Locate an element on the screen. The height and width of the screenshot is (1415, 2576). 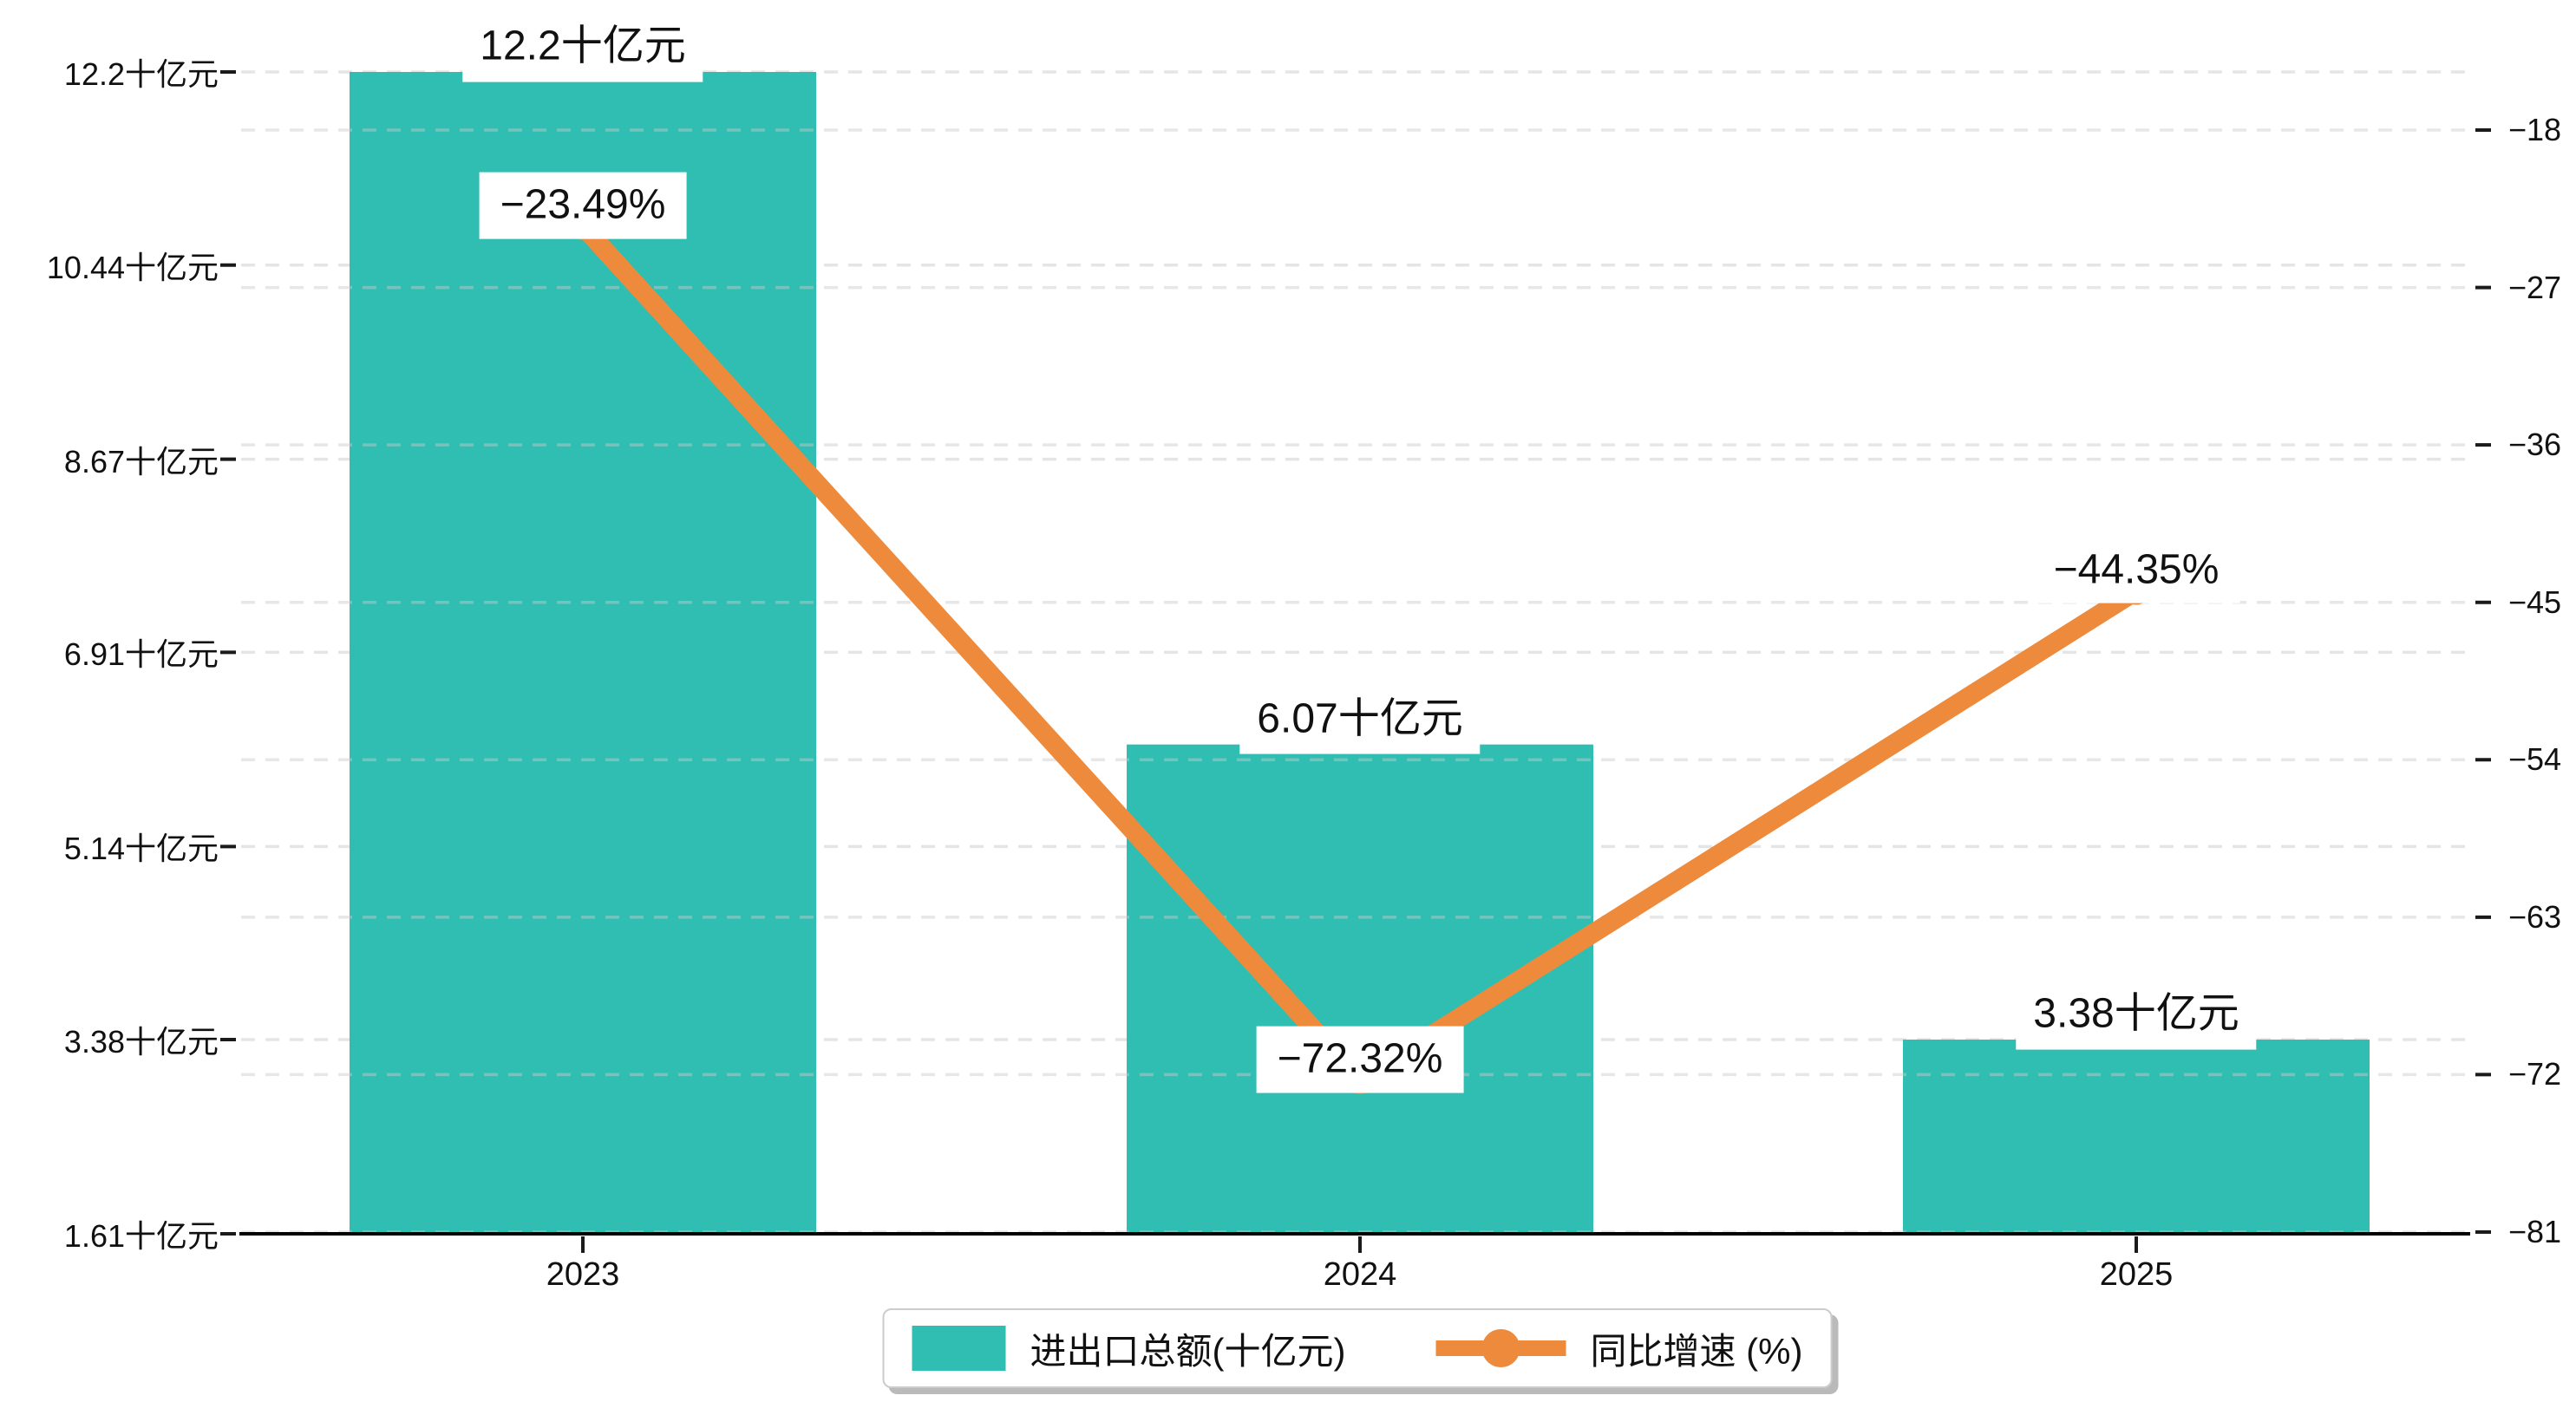
legend-item-line: 同比增速 (%) is located at coordinates (1618, 1348).